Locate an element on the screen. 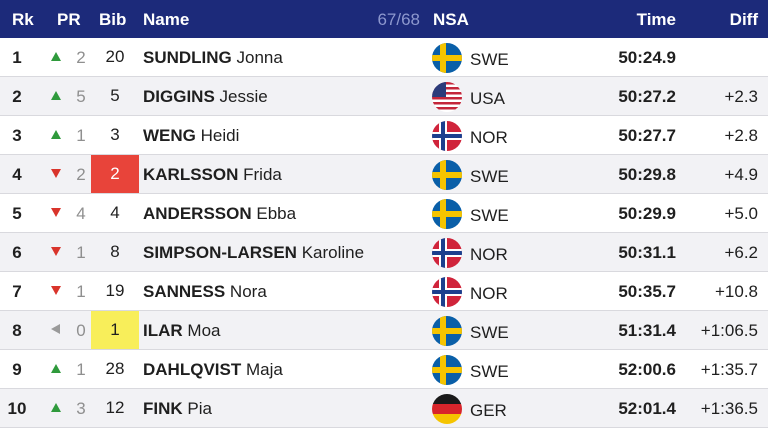  table-row: 8 0 1 ILAR Moa SWE 51:31.4 +1:06.5 is located at coordinates (384, 330).